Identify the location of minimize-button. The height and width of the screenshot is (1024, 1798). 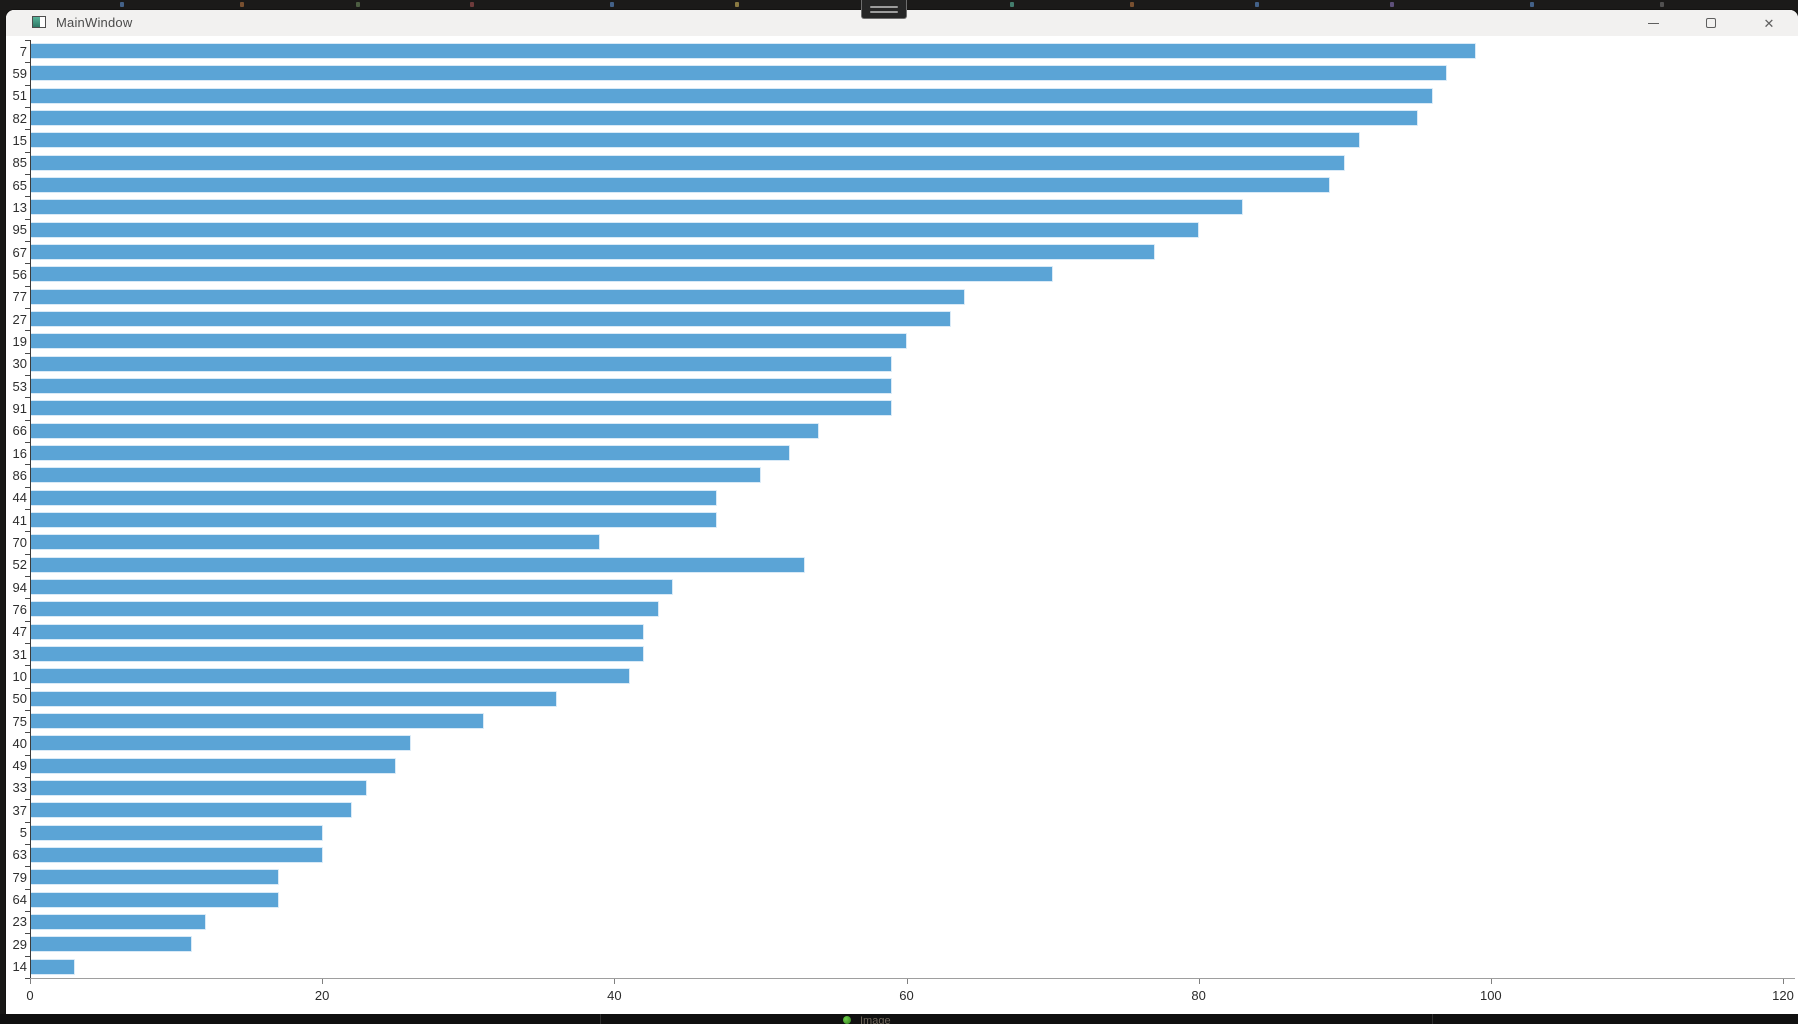
(1653, 23).